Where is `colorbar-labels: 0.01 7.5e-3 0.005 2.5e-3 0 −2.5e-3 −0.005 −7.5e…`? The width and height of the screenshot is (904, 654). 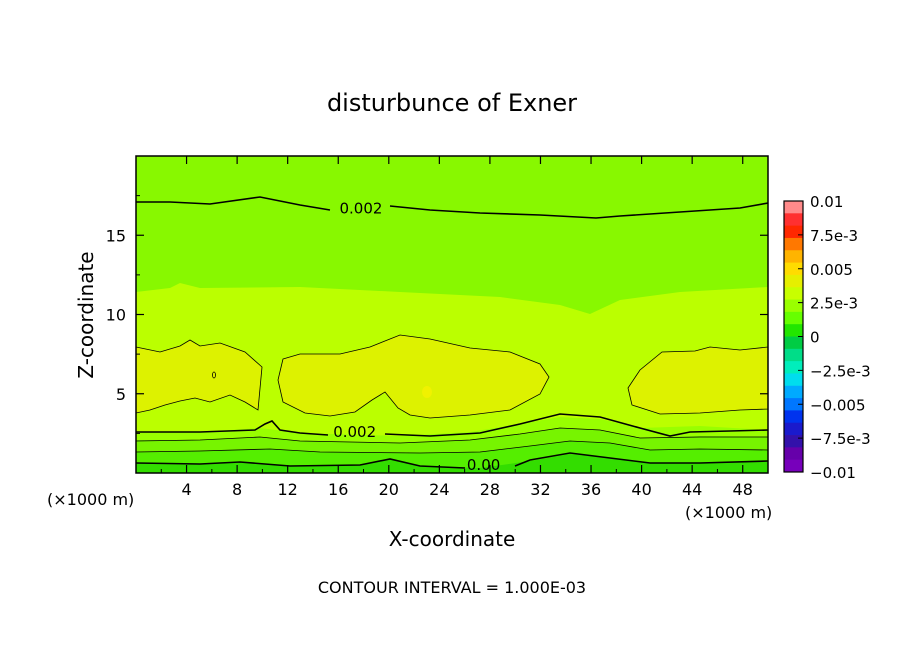
colorbar-labels: 0.01 7.5e-3 0.005 2.5e-3 0 −2.5e-3 −0.005 −7.5e… is located at coordinates (840, 337).